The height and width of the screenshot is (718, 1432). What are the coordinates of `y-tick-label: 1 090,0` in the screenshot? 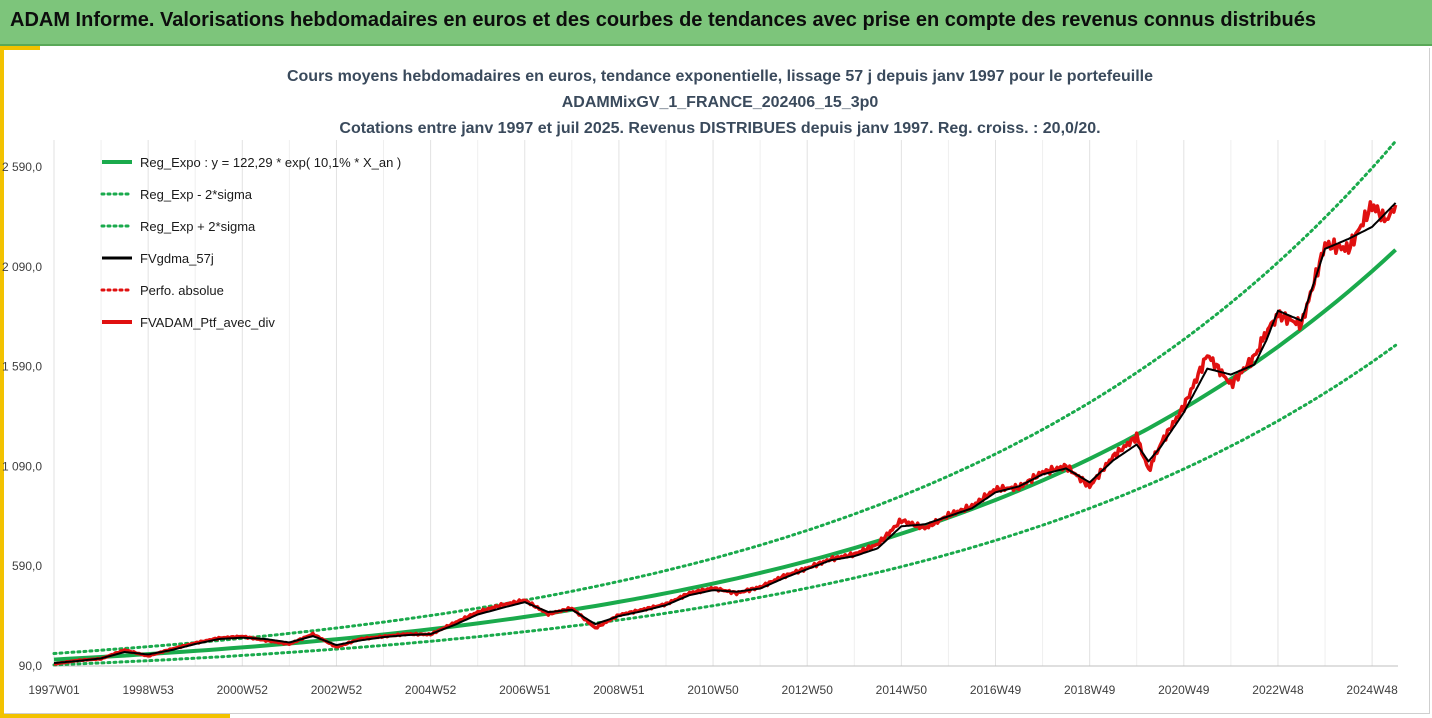 It's located at (22, 466).